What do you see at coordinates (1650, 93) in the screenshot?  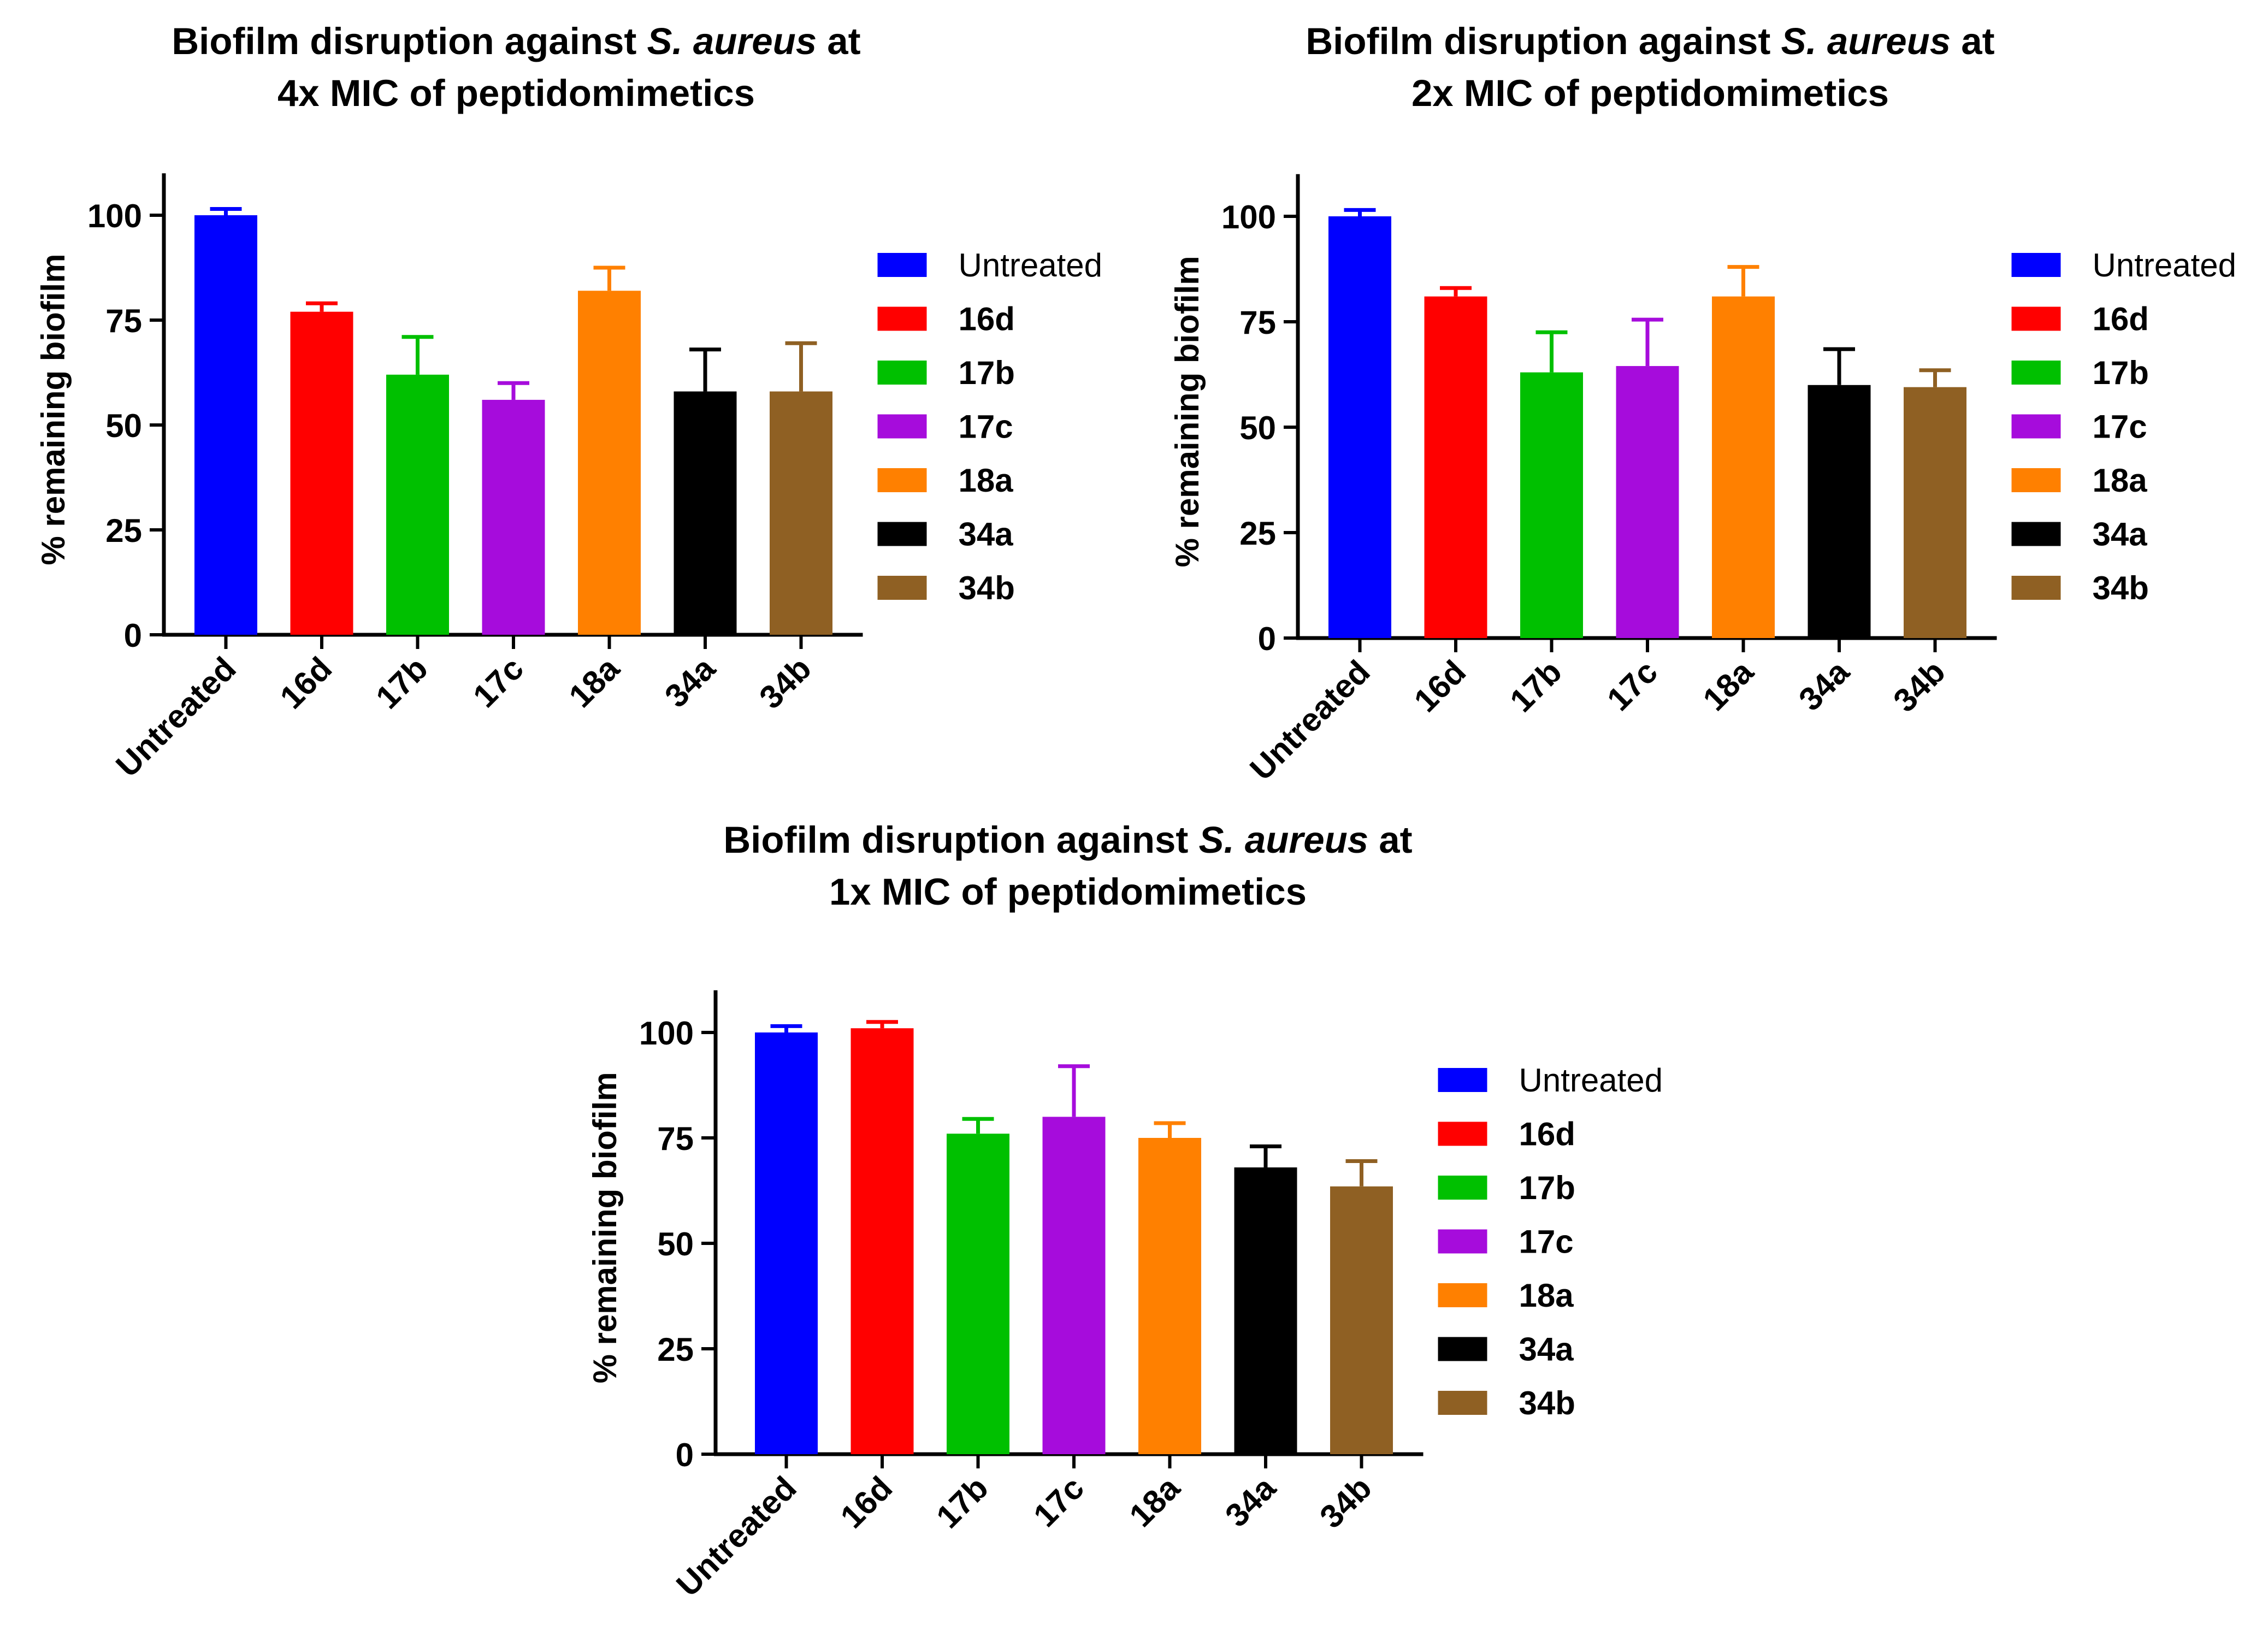 I see `title-line2: 2x MIC of peptidomimetics` at bounding box center [1650, 93].